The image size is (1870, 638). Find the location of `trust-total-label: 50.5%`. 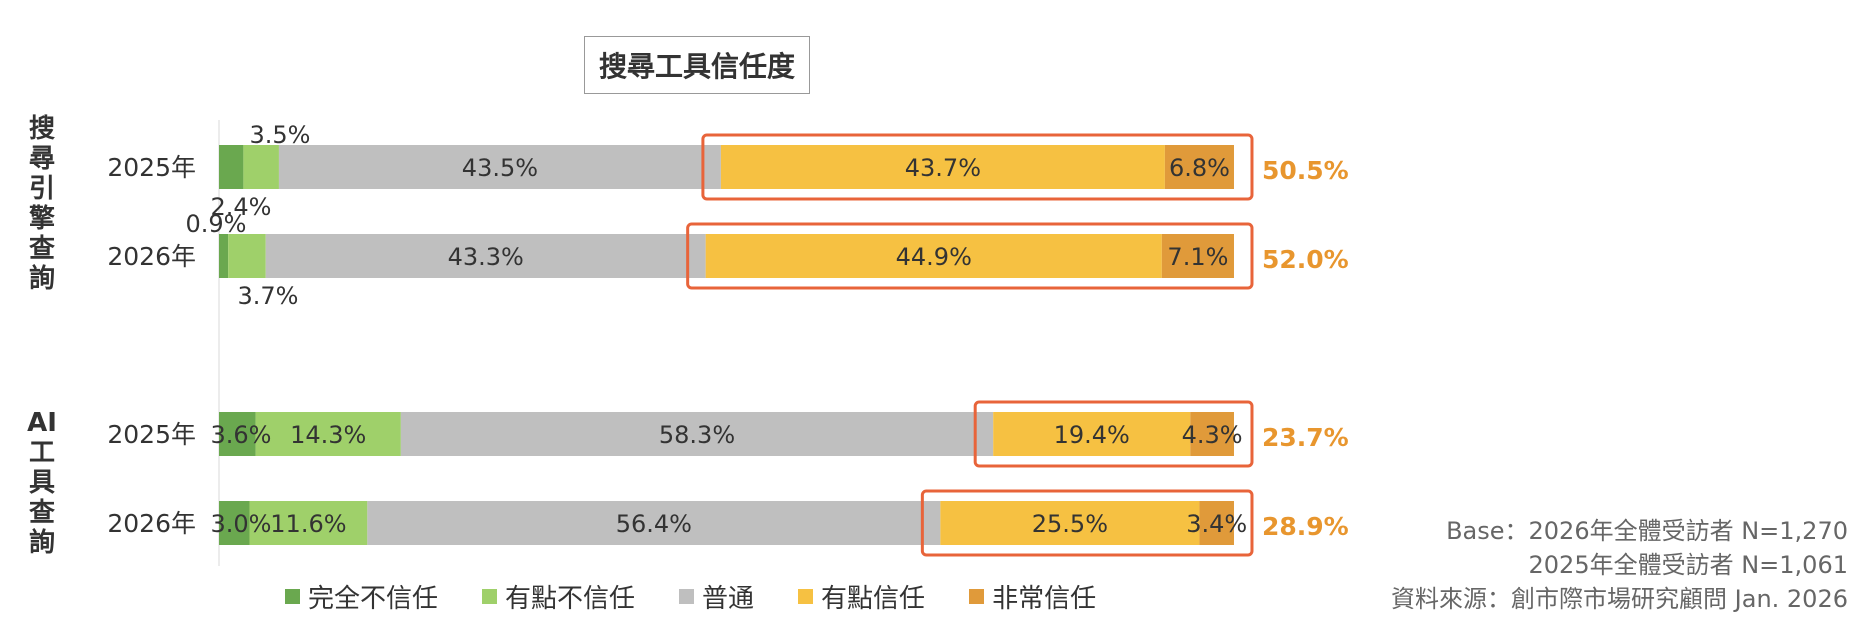

trust-total-label: 50.5% is located at coordinates (1305, 170).